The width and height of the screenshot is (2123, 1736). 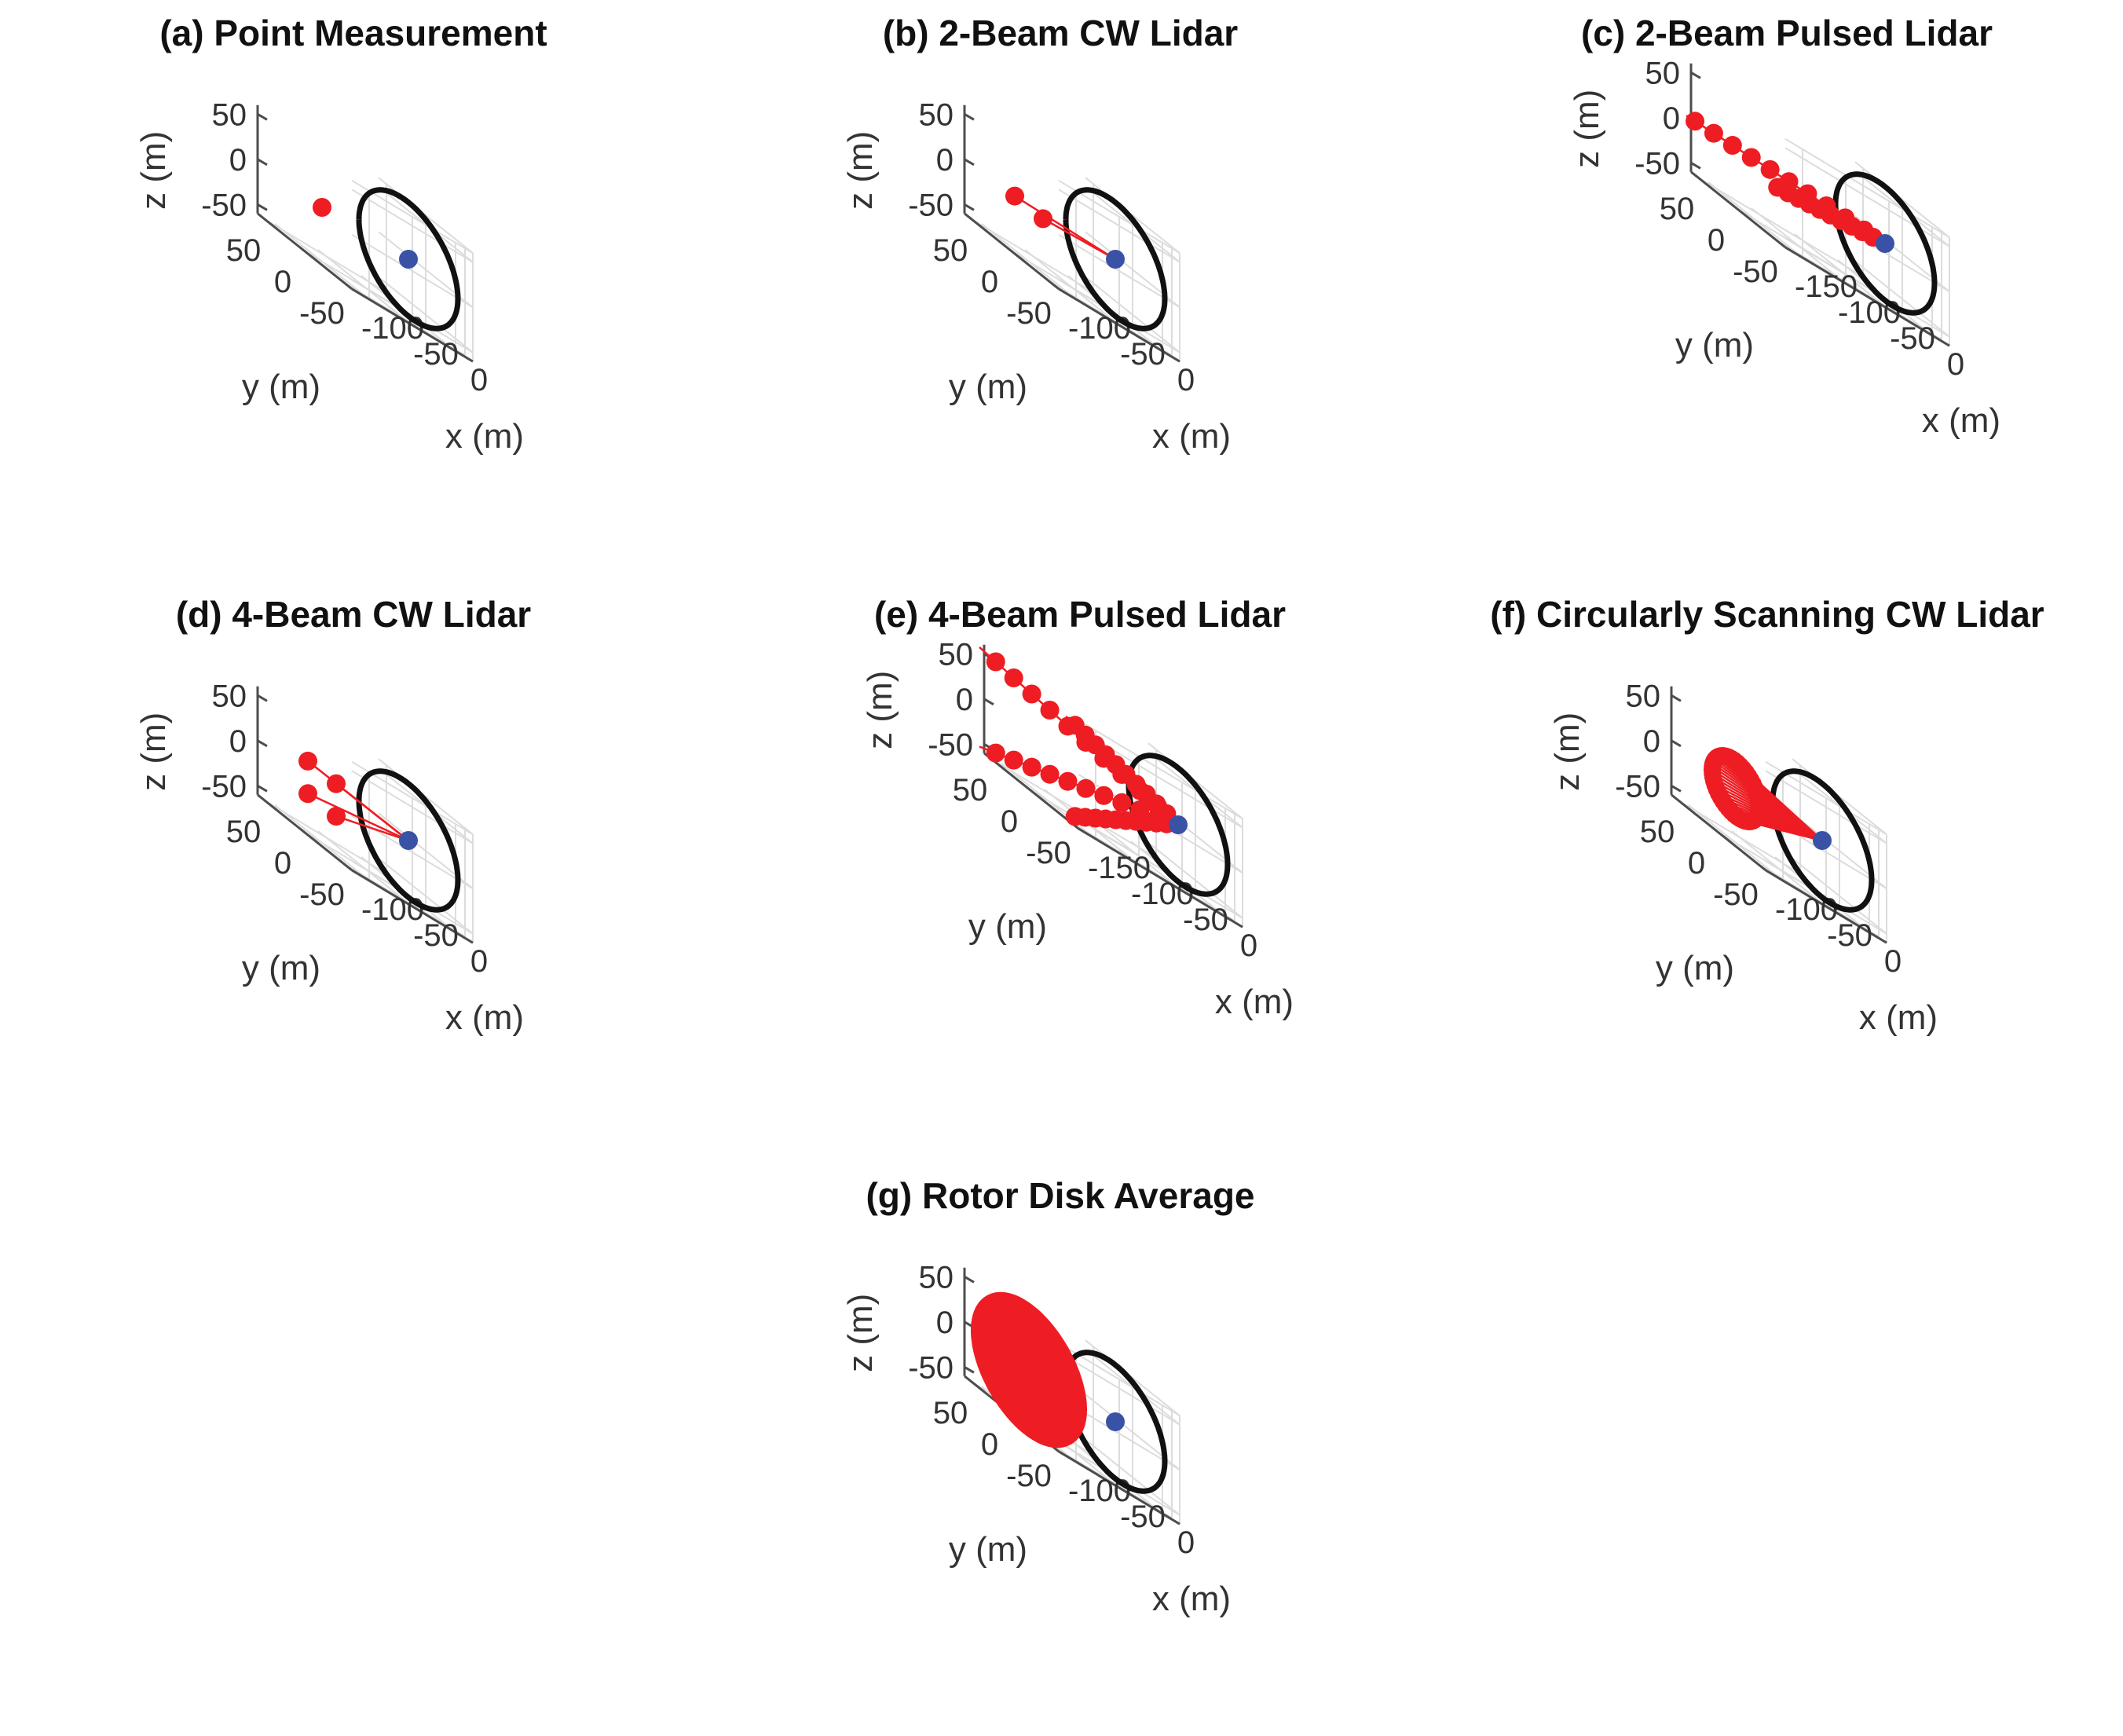 I want to click on series-g, so click(x=1029, y=1369).